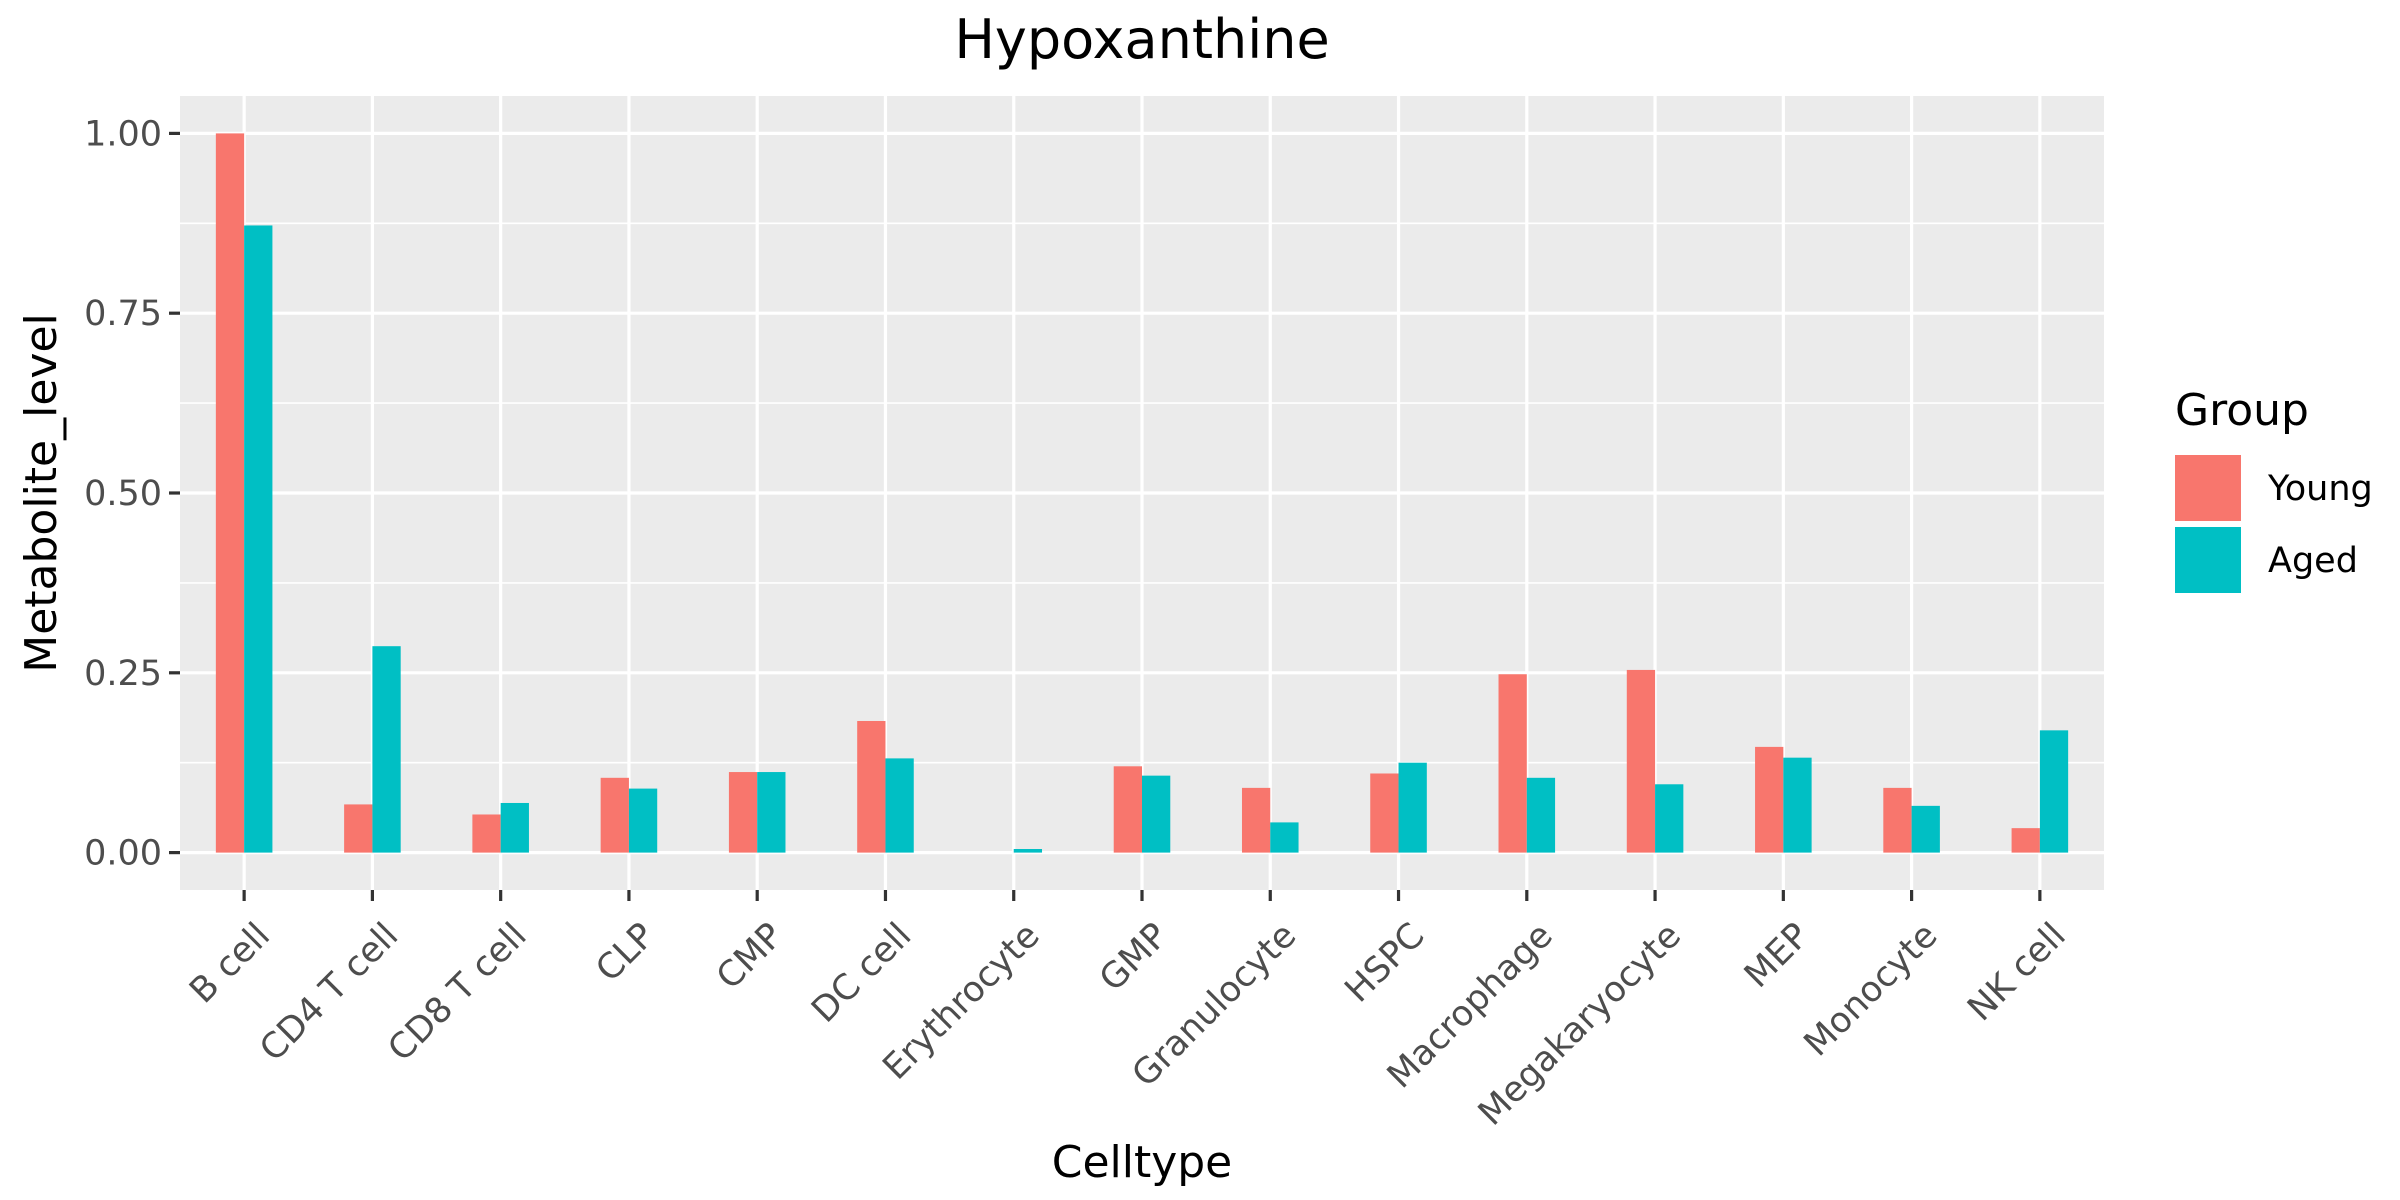 This screenshot has height=1200, width=2400. Describe the element at coordinates (1541, 815) in the screenshot. I see `bar-aged-macrophage` at that location.